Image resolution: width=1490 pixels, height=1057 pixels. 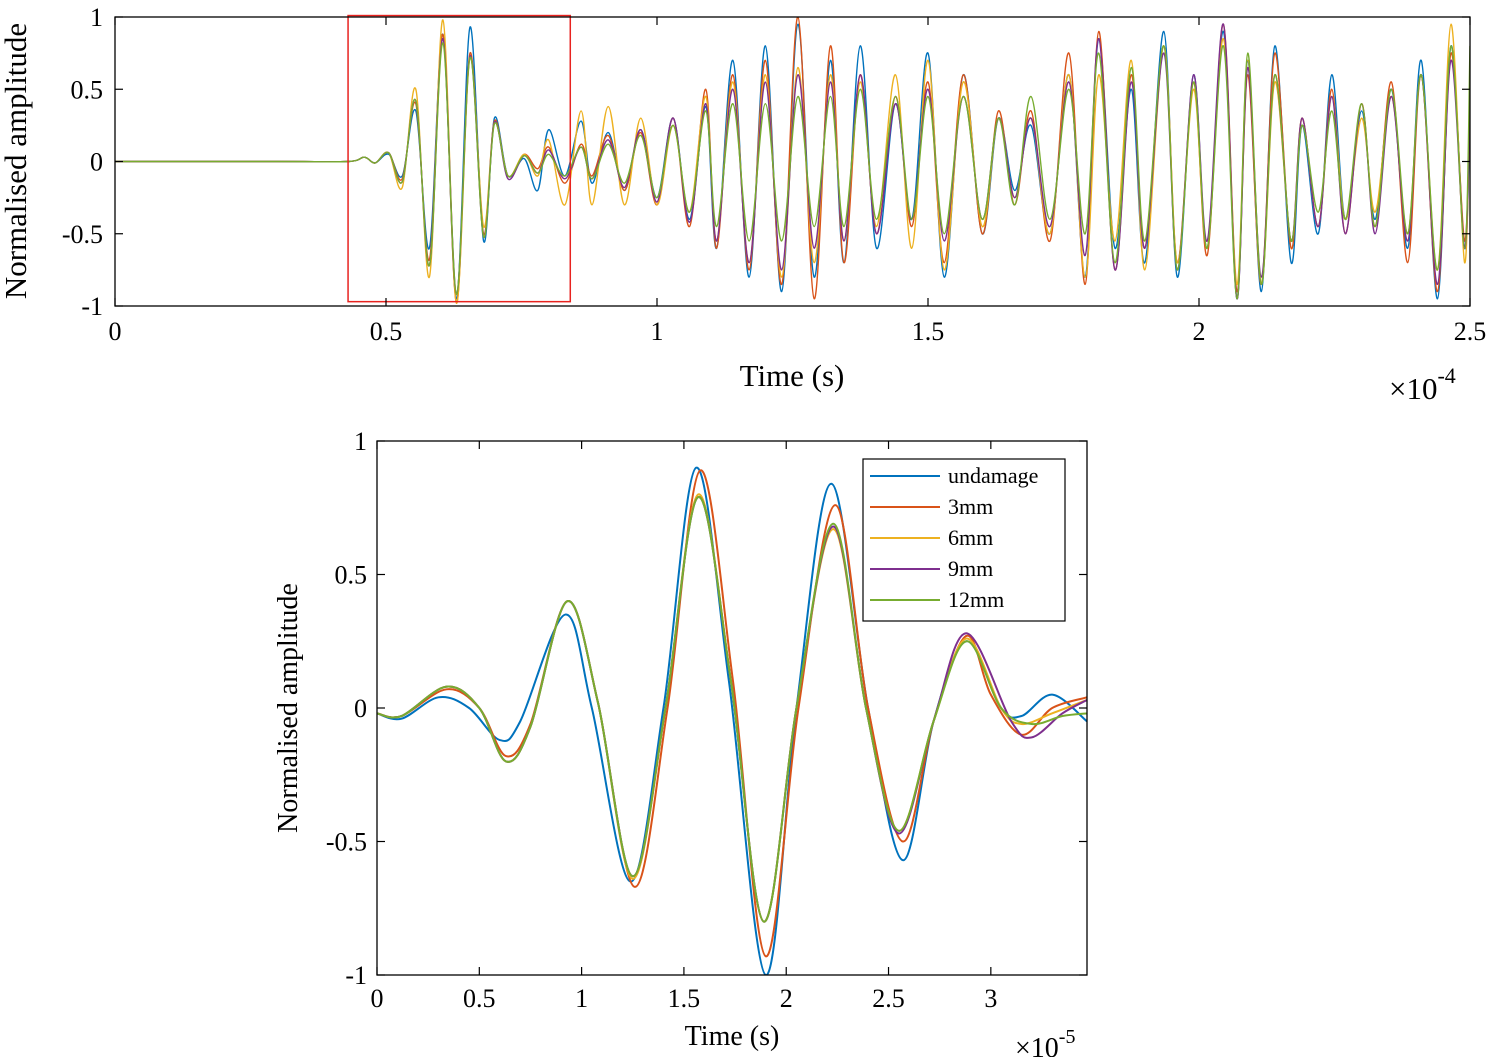 I want to click on legend-items: undamage 3mm 6mm 9mm 12mm, so click(x=954, y=537).